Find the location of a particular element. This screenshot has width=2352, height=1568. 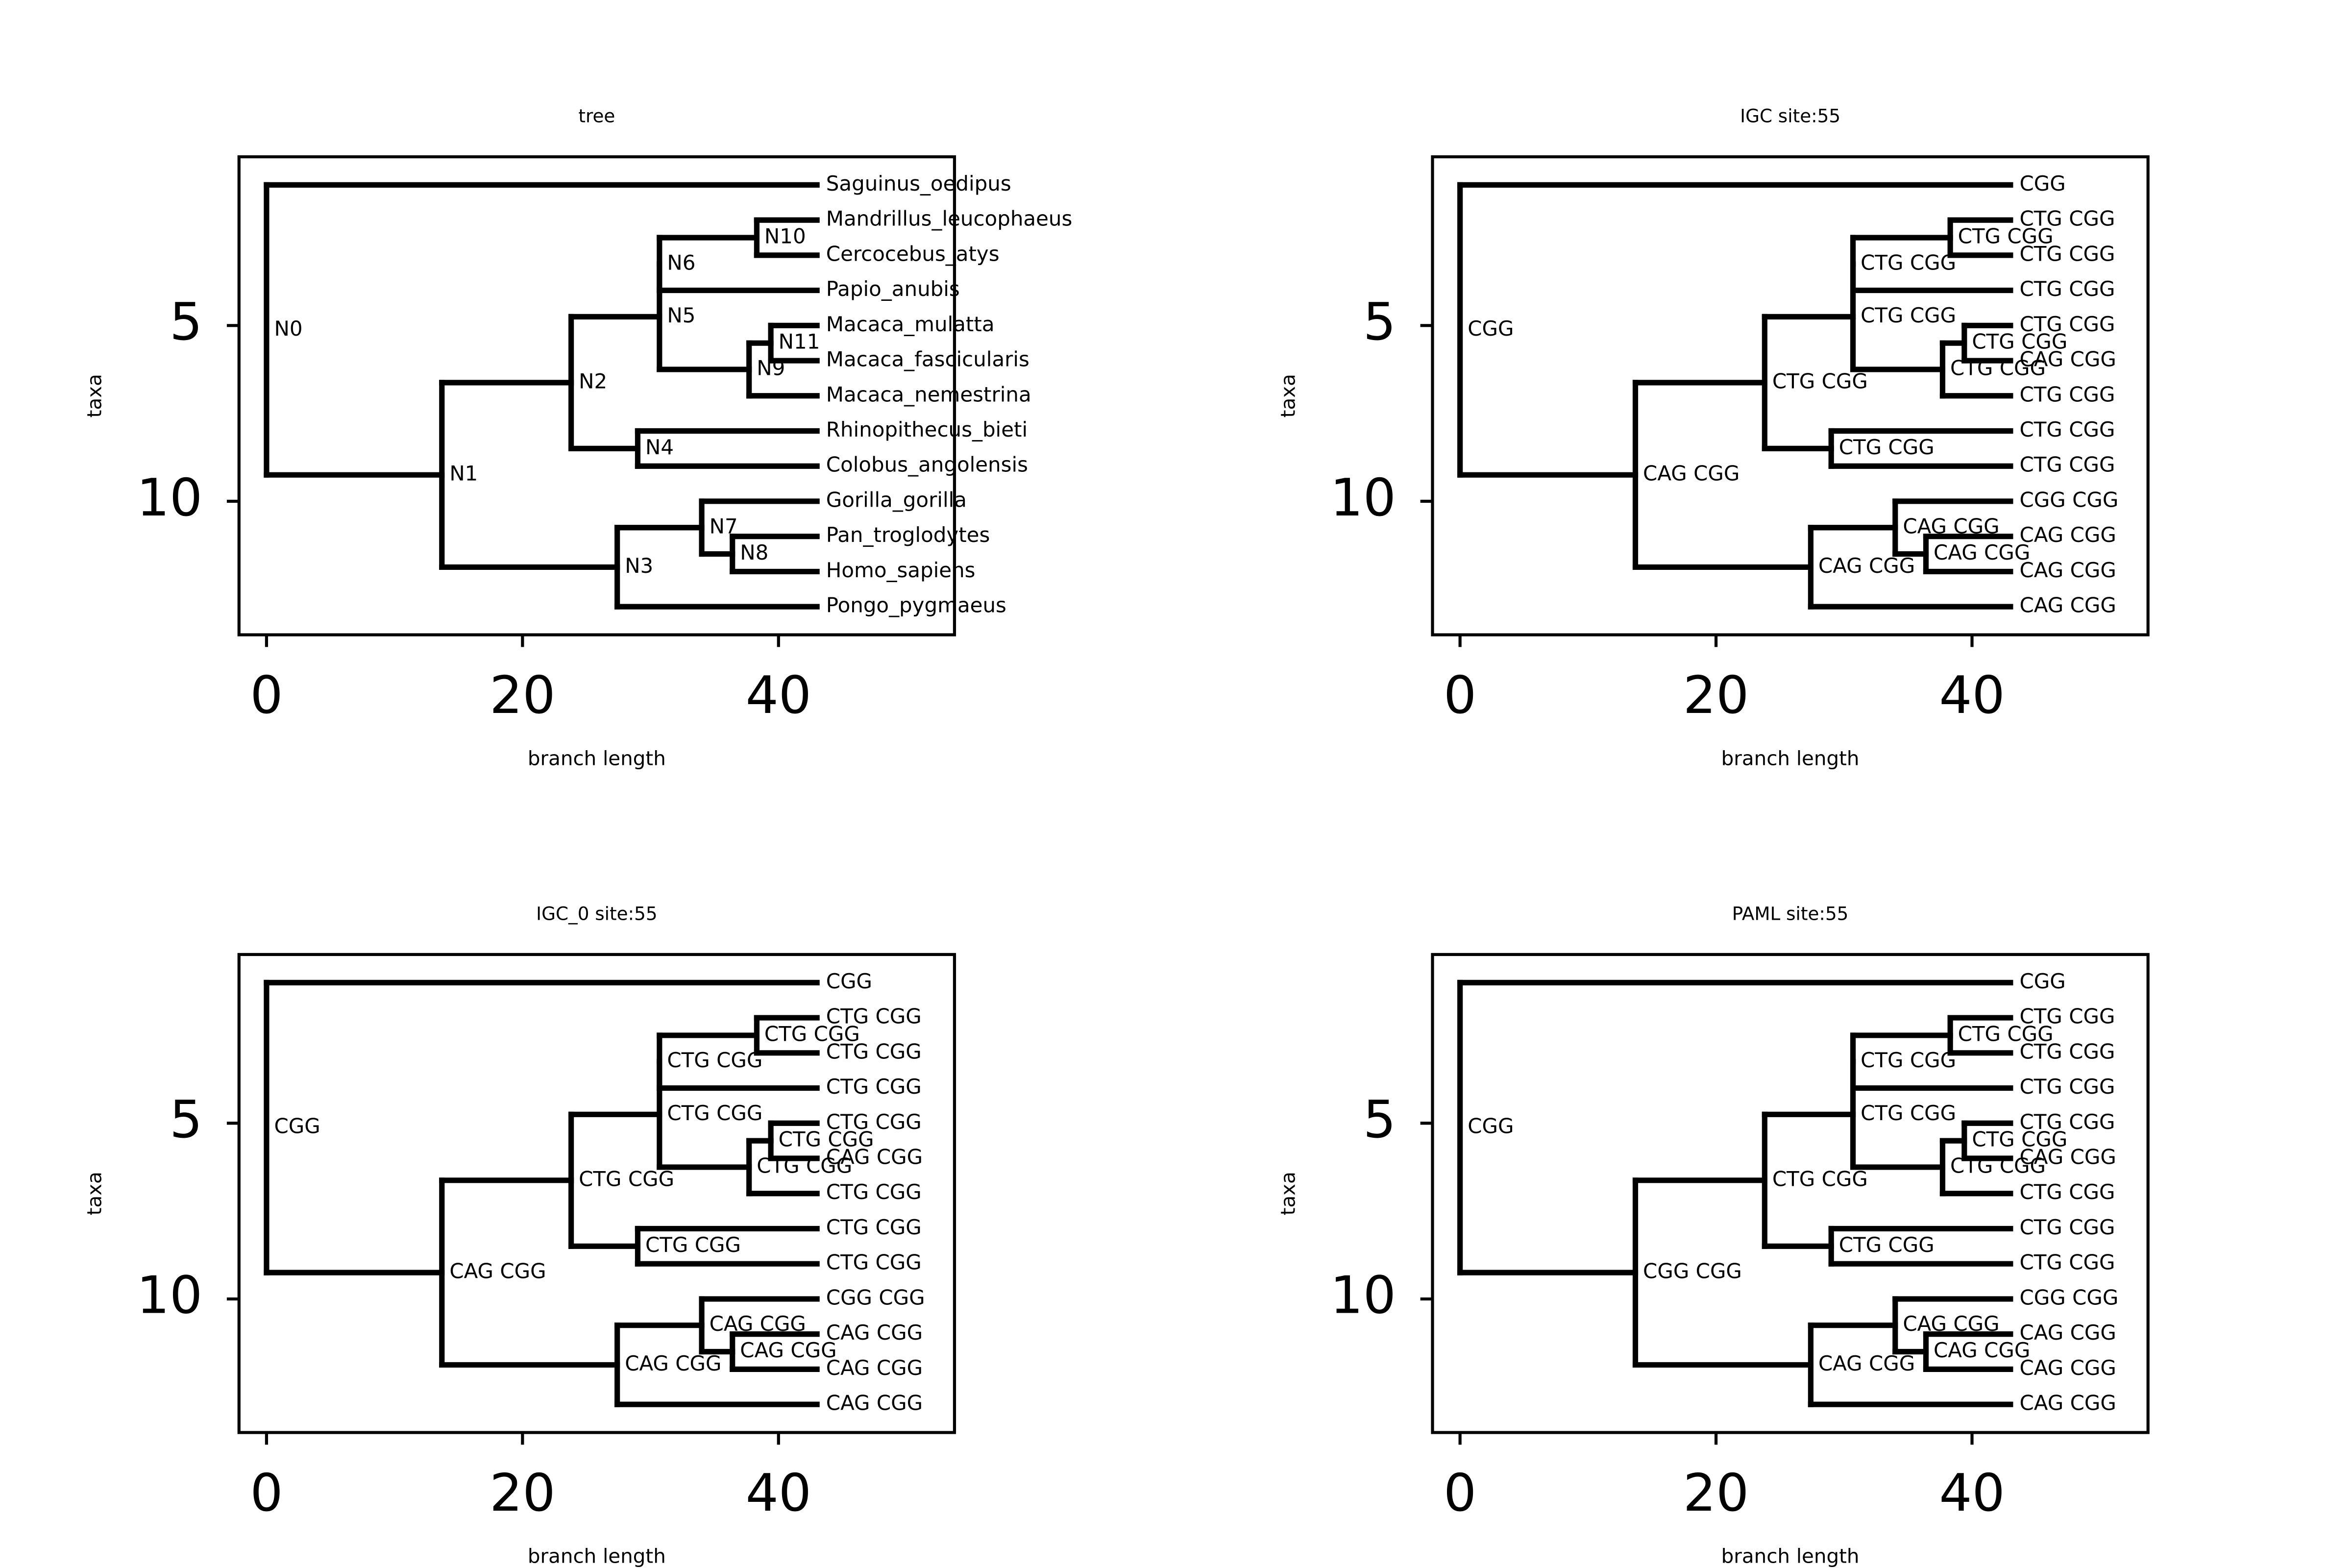

internal-node-label: N11 is located at coordinates (799, 342).